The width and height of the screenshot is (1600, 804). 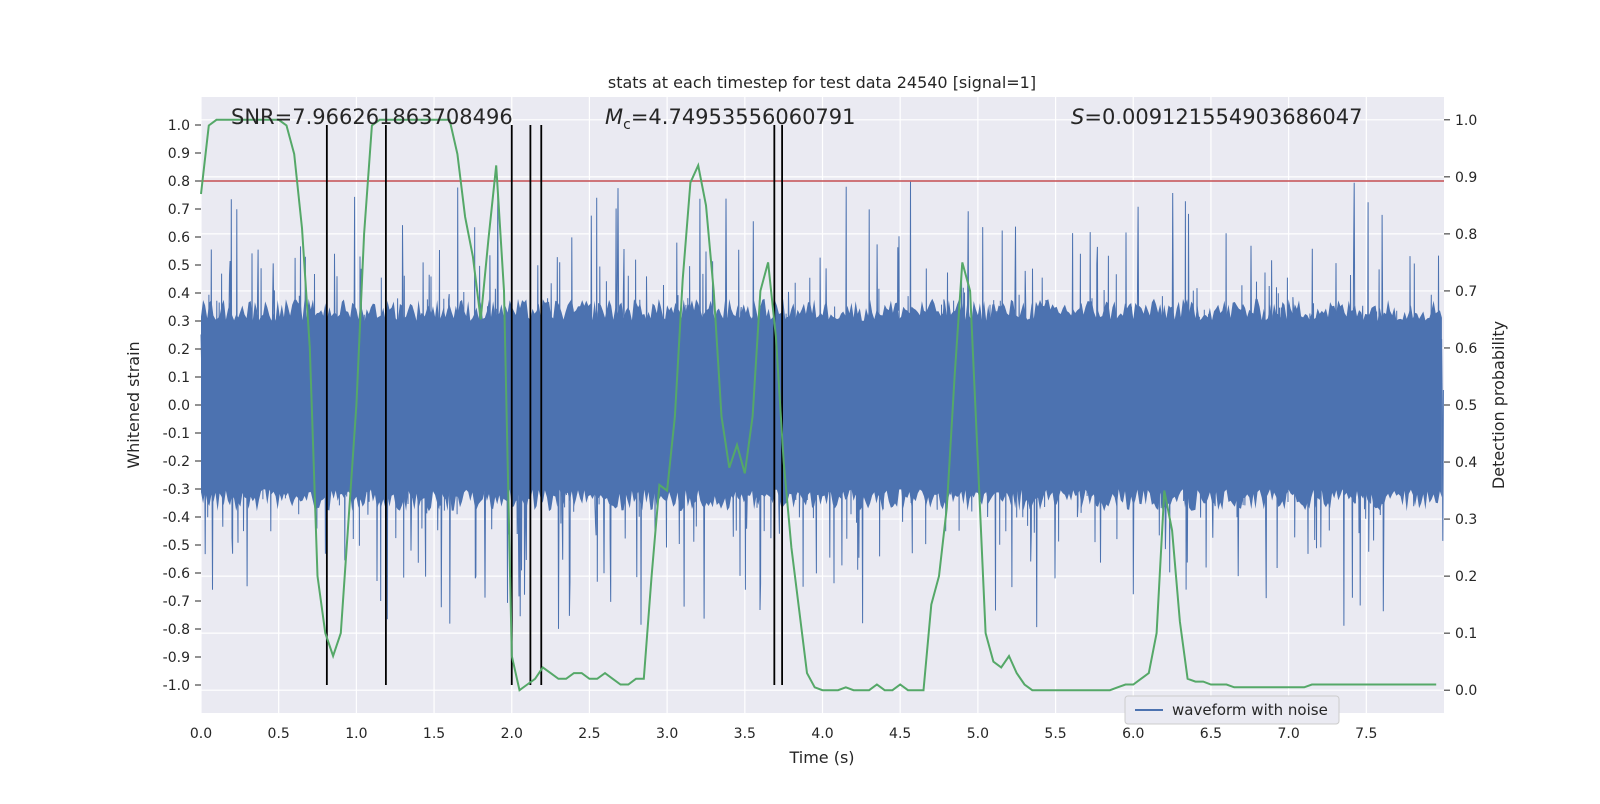 I want to click on chirp-mass-annotation: Mc=4.74953556060791, so click(x=730, y=119).